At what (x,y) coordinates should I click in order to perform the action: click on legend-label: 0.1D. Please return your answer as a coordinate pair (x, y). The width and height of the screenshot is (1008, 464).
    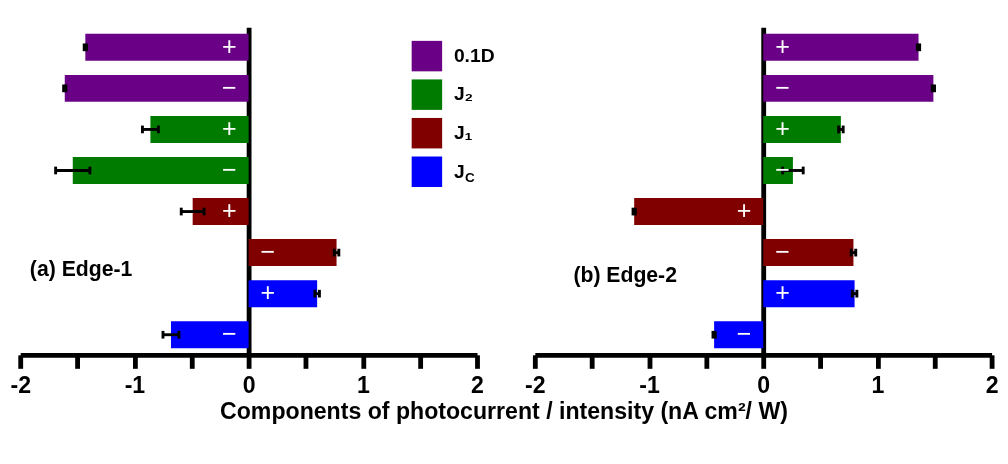
    Looking at the image, I should click on (474, 55).